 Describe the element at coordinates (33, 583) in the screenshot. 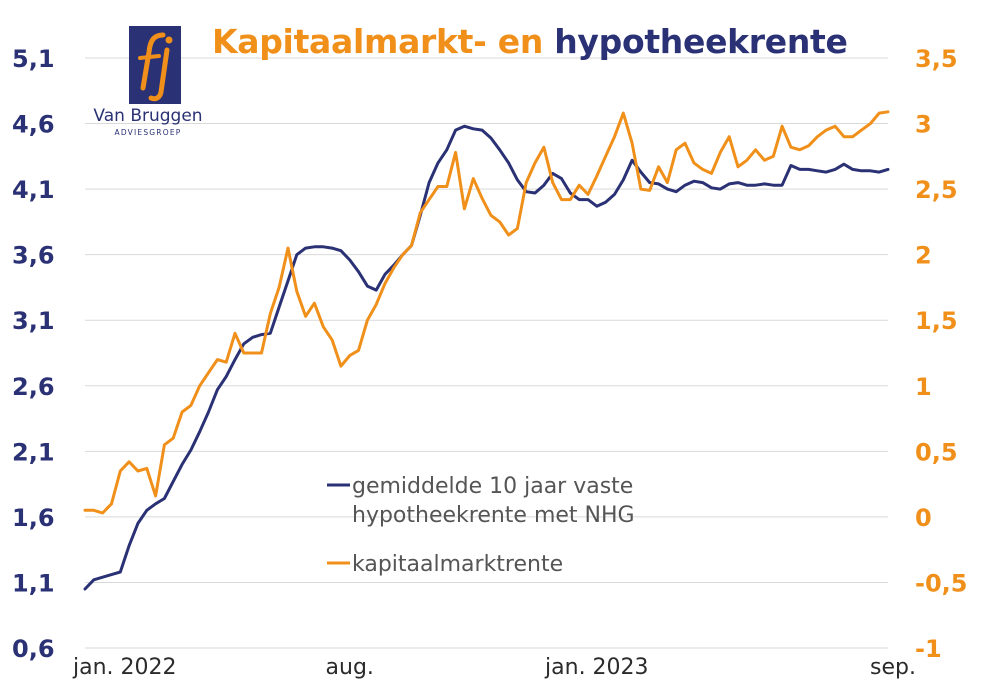

I see `y-left-tick-label: 1,1` at that location.